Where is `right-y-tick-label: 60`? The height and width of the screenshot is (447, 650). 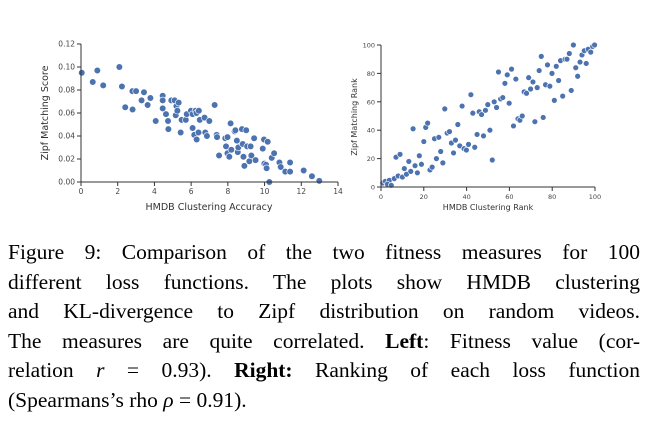 right-y-tick-label: 60 is located at coordinates (371, 102).